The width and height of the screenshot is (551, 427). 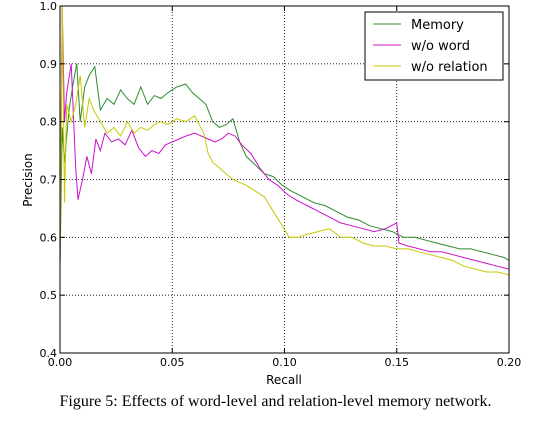 What do you see at coordinates (509, 362) in the screenshot?
I see `x-tick-label: 0.20` at bounding box center [509, 362].